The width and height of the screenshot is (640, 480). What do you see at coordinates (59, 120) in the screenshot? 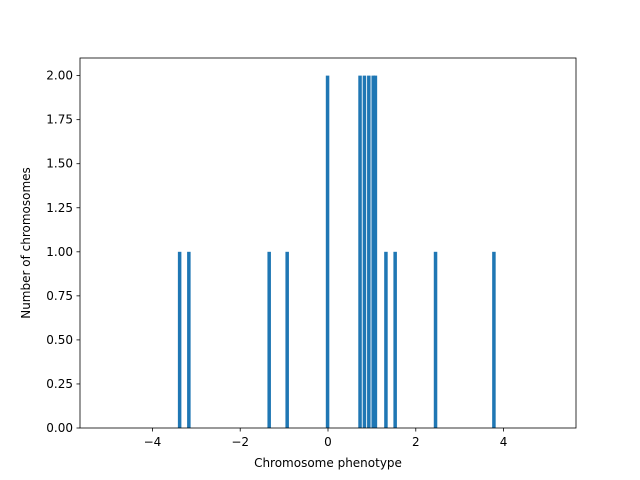
I see `y-tick-label: 1.75` at bounding box center [59, 120].